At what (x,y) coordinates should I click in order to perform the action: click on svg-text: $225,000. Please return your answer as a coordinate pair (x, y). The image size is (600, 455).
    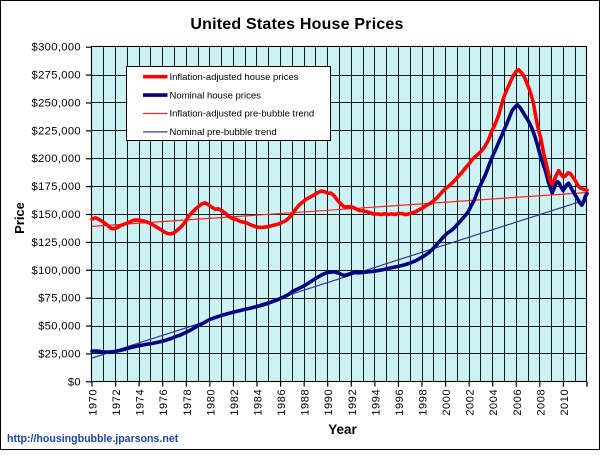
    Looking at the image, I should click on (56, 131).